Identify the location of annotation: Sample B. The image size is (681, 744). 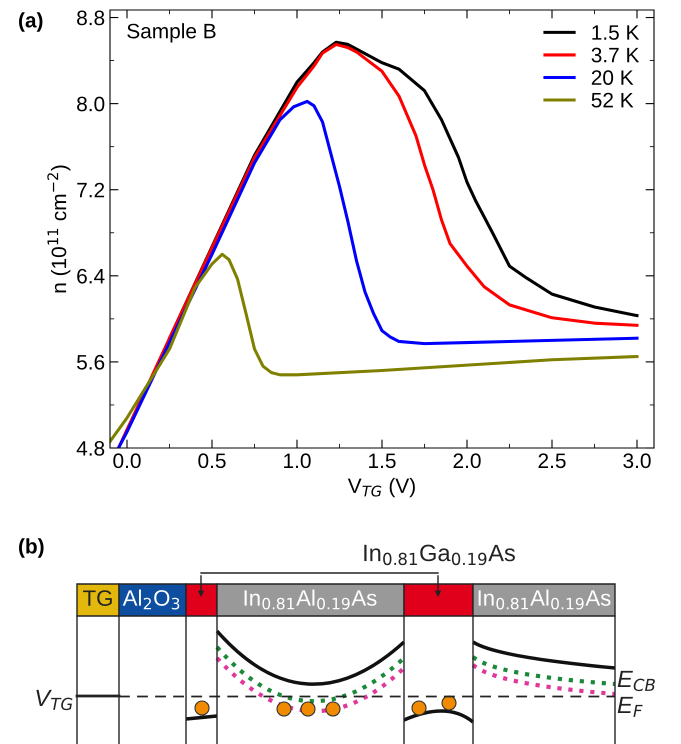
(171, 33).